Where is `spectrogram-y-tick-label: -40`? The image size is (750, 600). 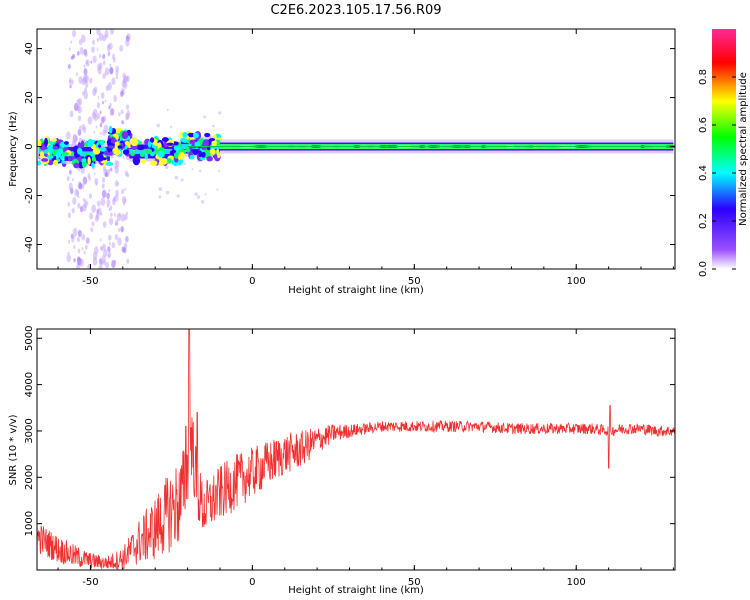
spectrogram-y-tick-label: -40 is located at coordinates (29, 244).